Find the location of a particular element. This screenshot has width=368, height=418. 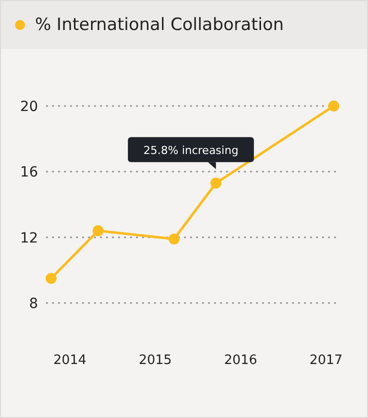

x-tick-label: 2016 is located at coordinates (241, 360).